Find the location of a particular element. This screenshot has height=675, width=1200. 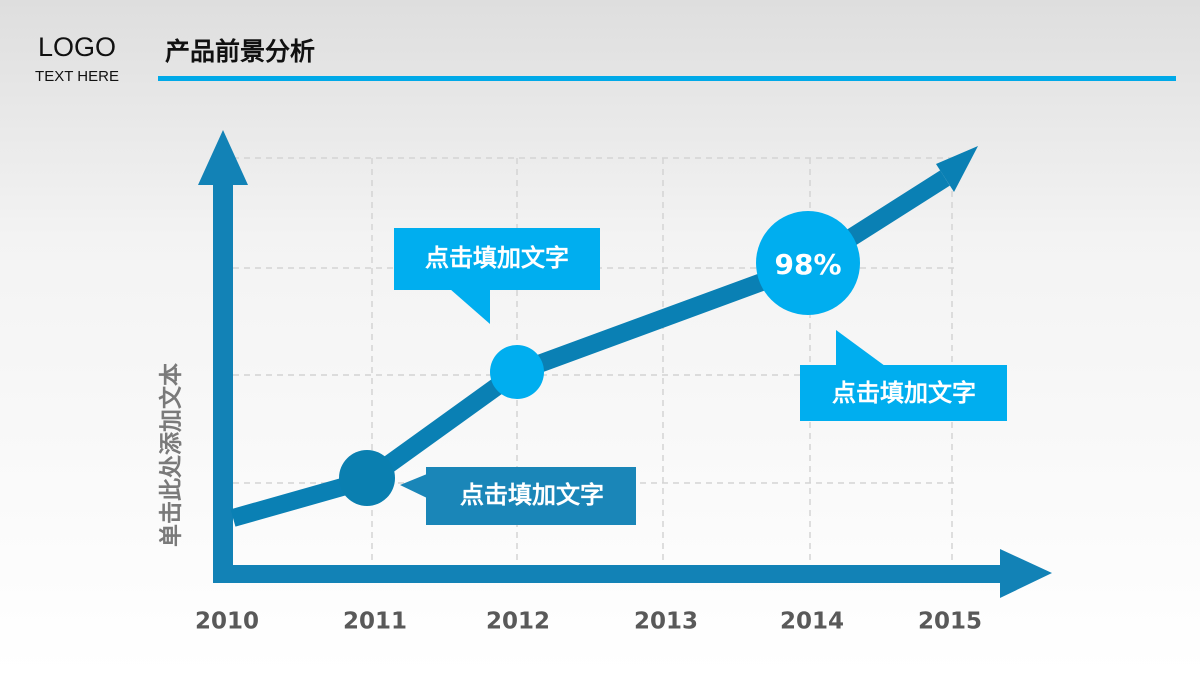

point-2012 is located at coordinates (517, 372).